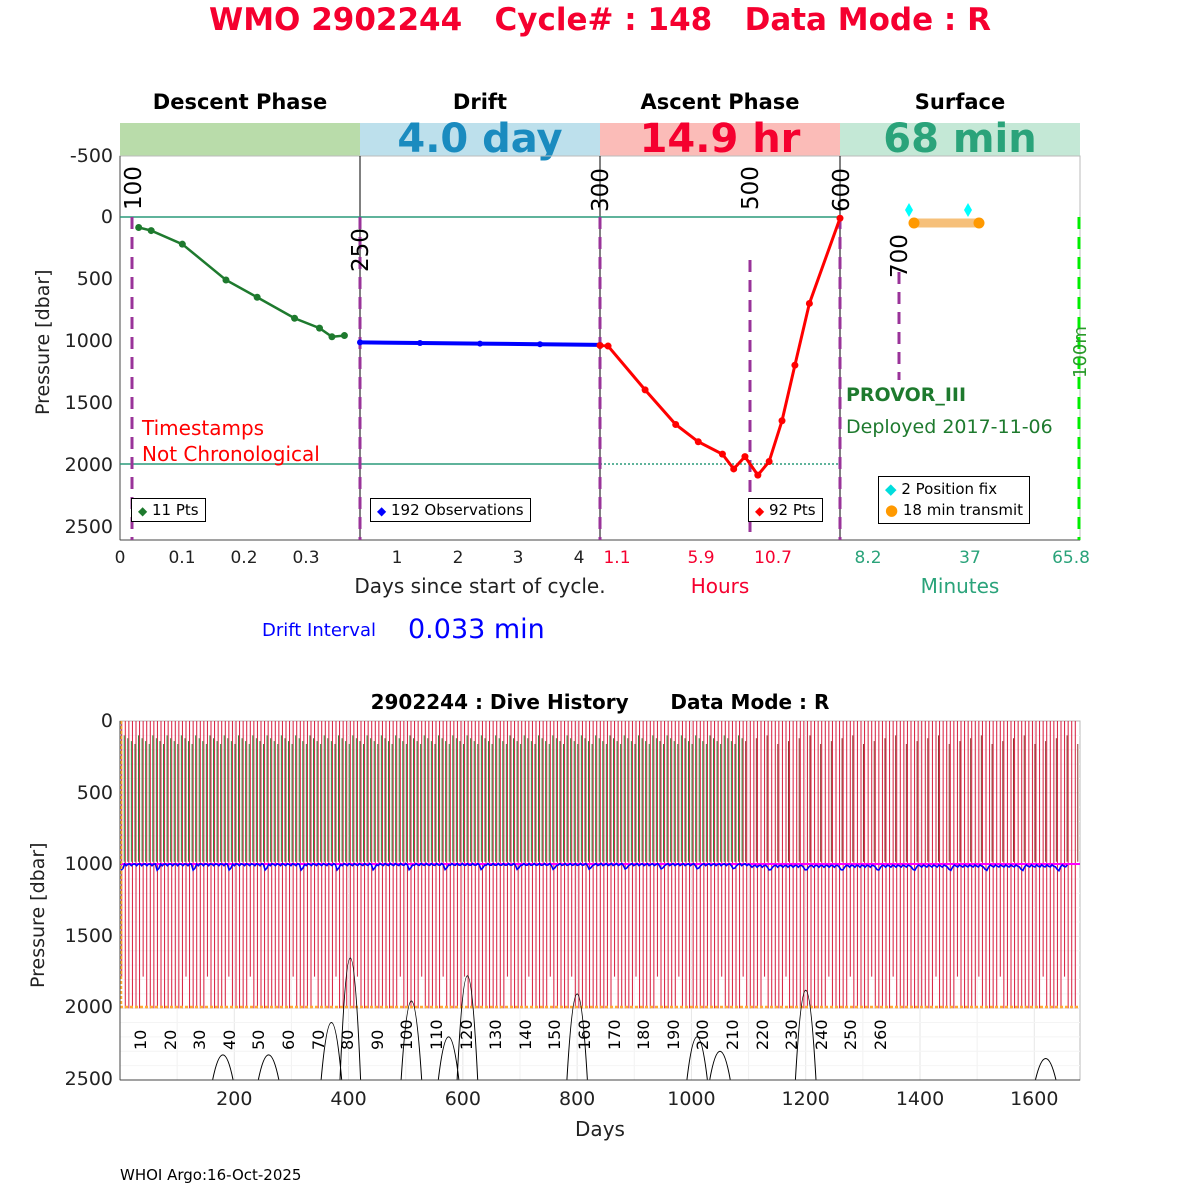  What do you see at coordinates (120, 558) in the screenshot?
I see `descent-xtick-0: 0` at bounding box center [120, 558].